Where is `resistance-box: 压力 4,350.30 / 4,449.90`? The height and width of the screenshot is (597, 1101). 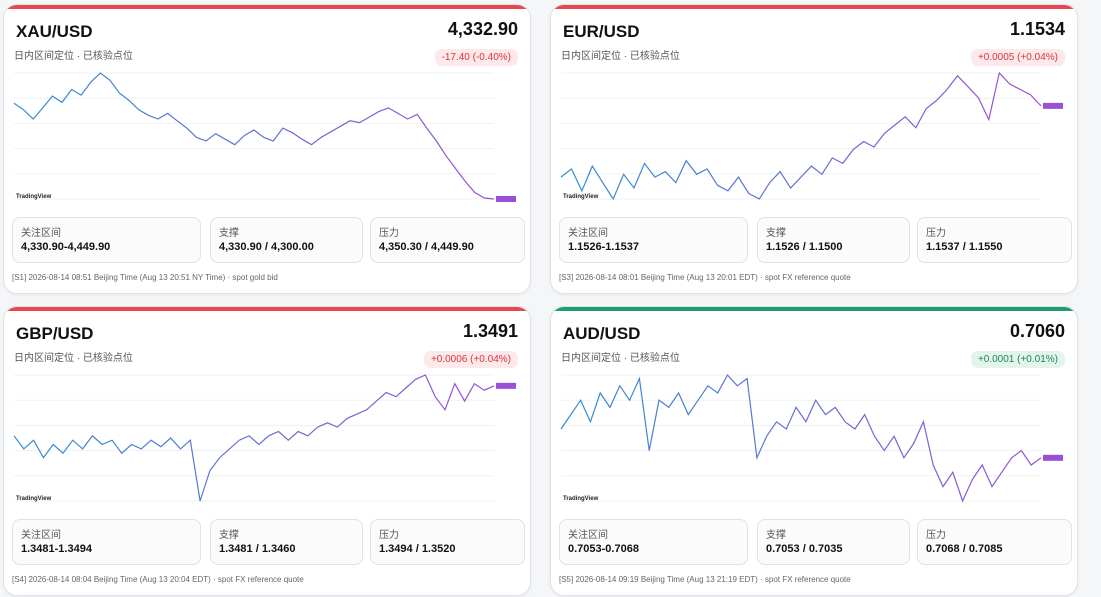 resistance-box: 压力 4,350.30 / 4,449.90 is located at coordinates (447, 240).